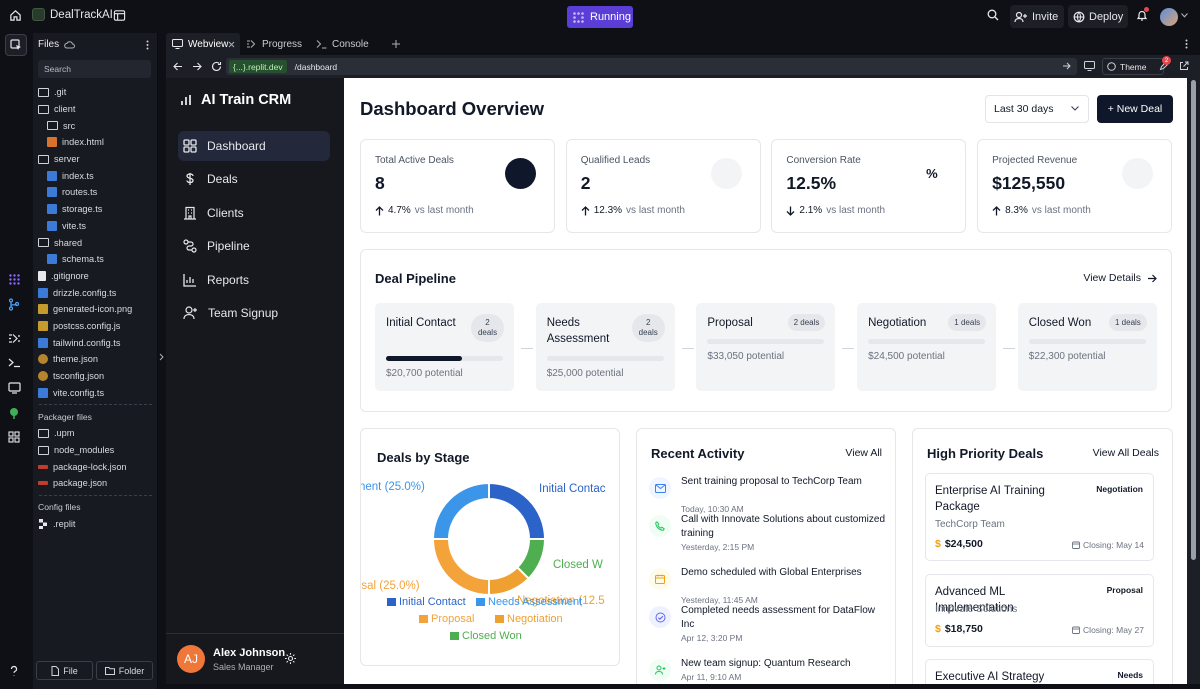 The image size is (1200, 689). I want to click on webview-icon, so click(14, 388).